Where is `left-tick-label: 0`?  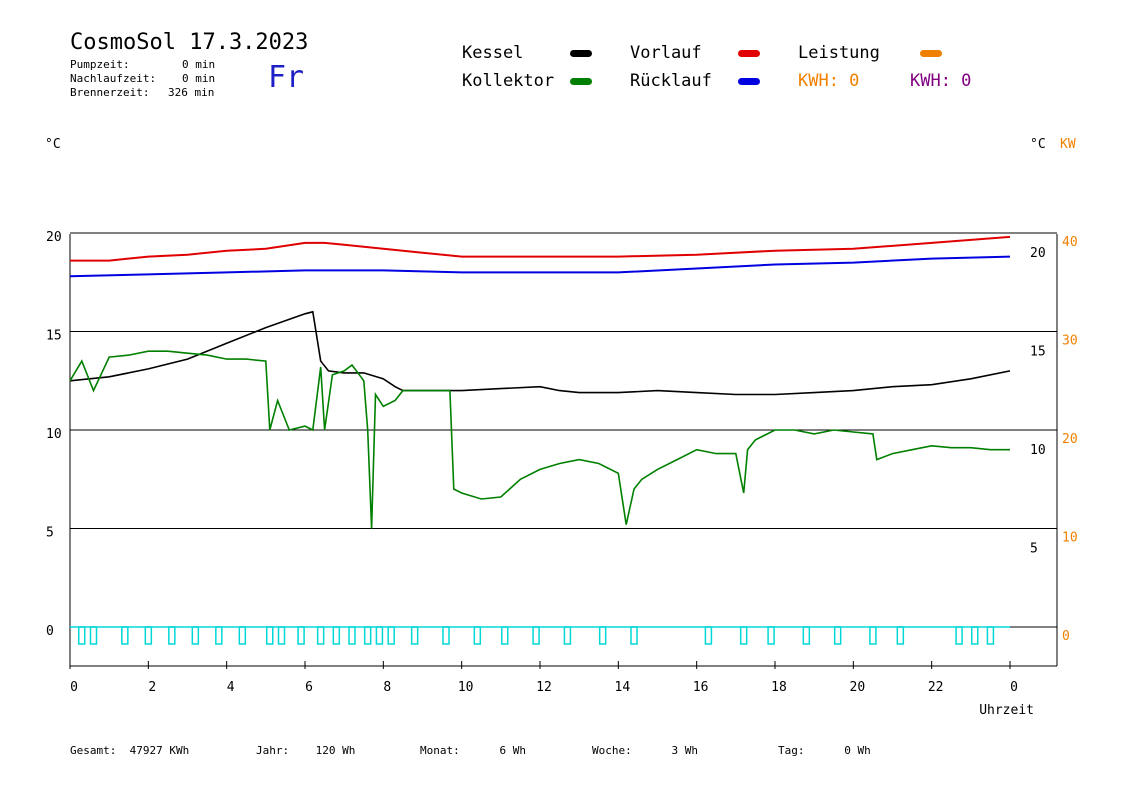 left-tick-label: 0 is located at coordinates (50, 631).